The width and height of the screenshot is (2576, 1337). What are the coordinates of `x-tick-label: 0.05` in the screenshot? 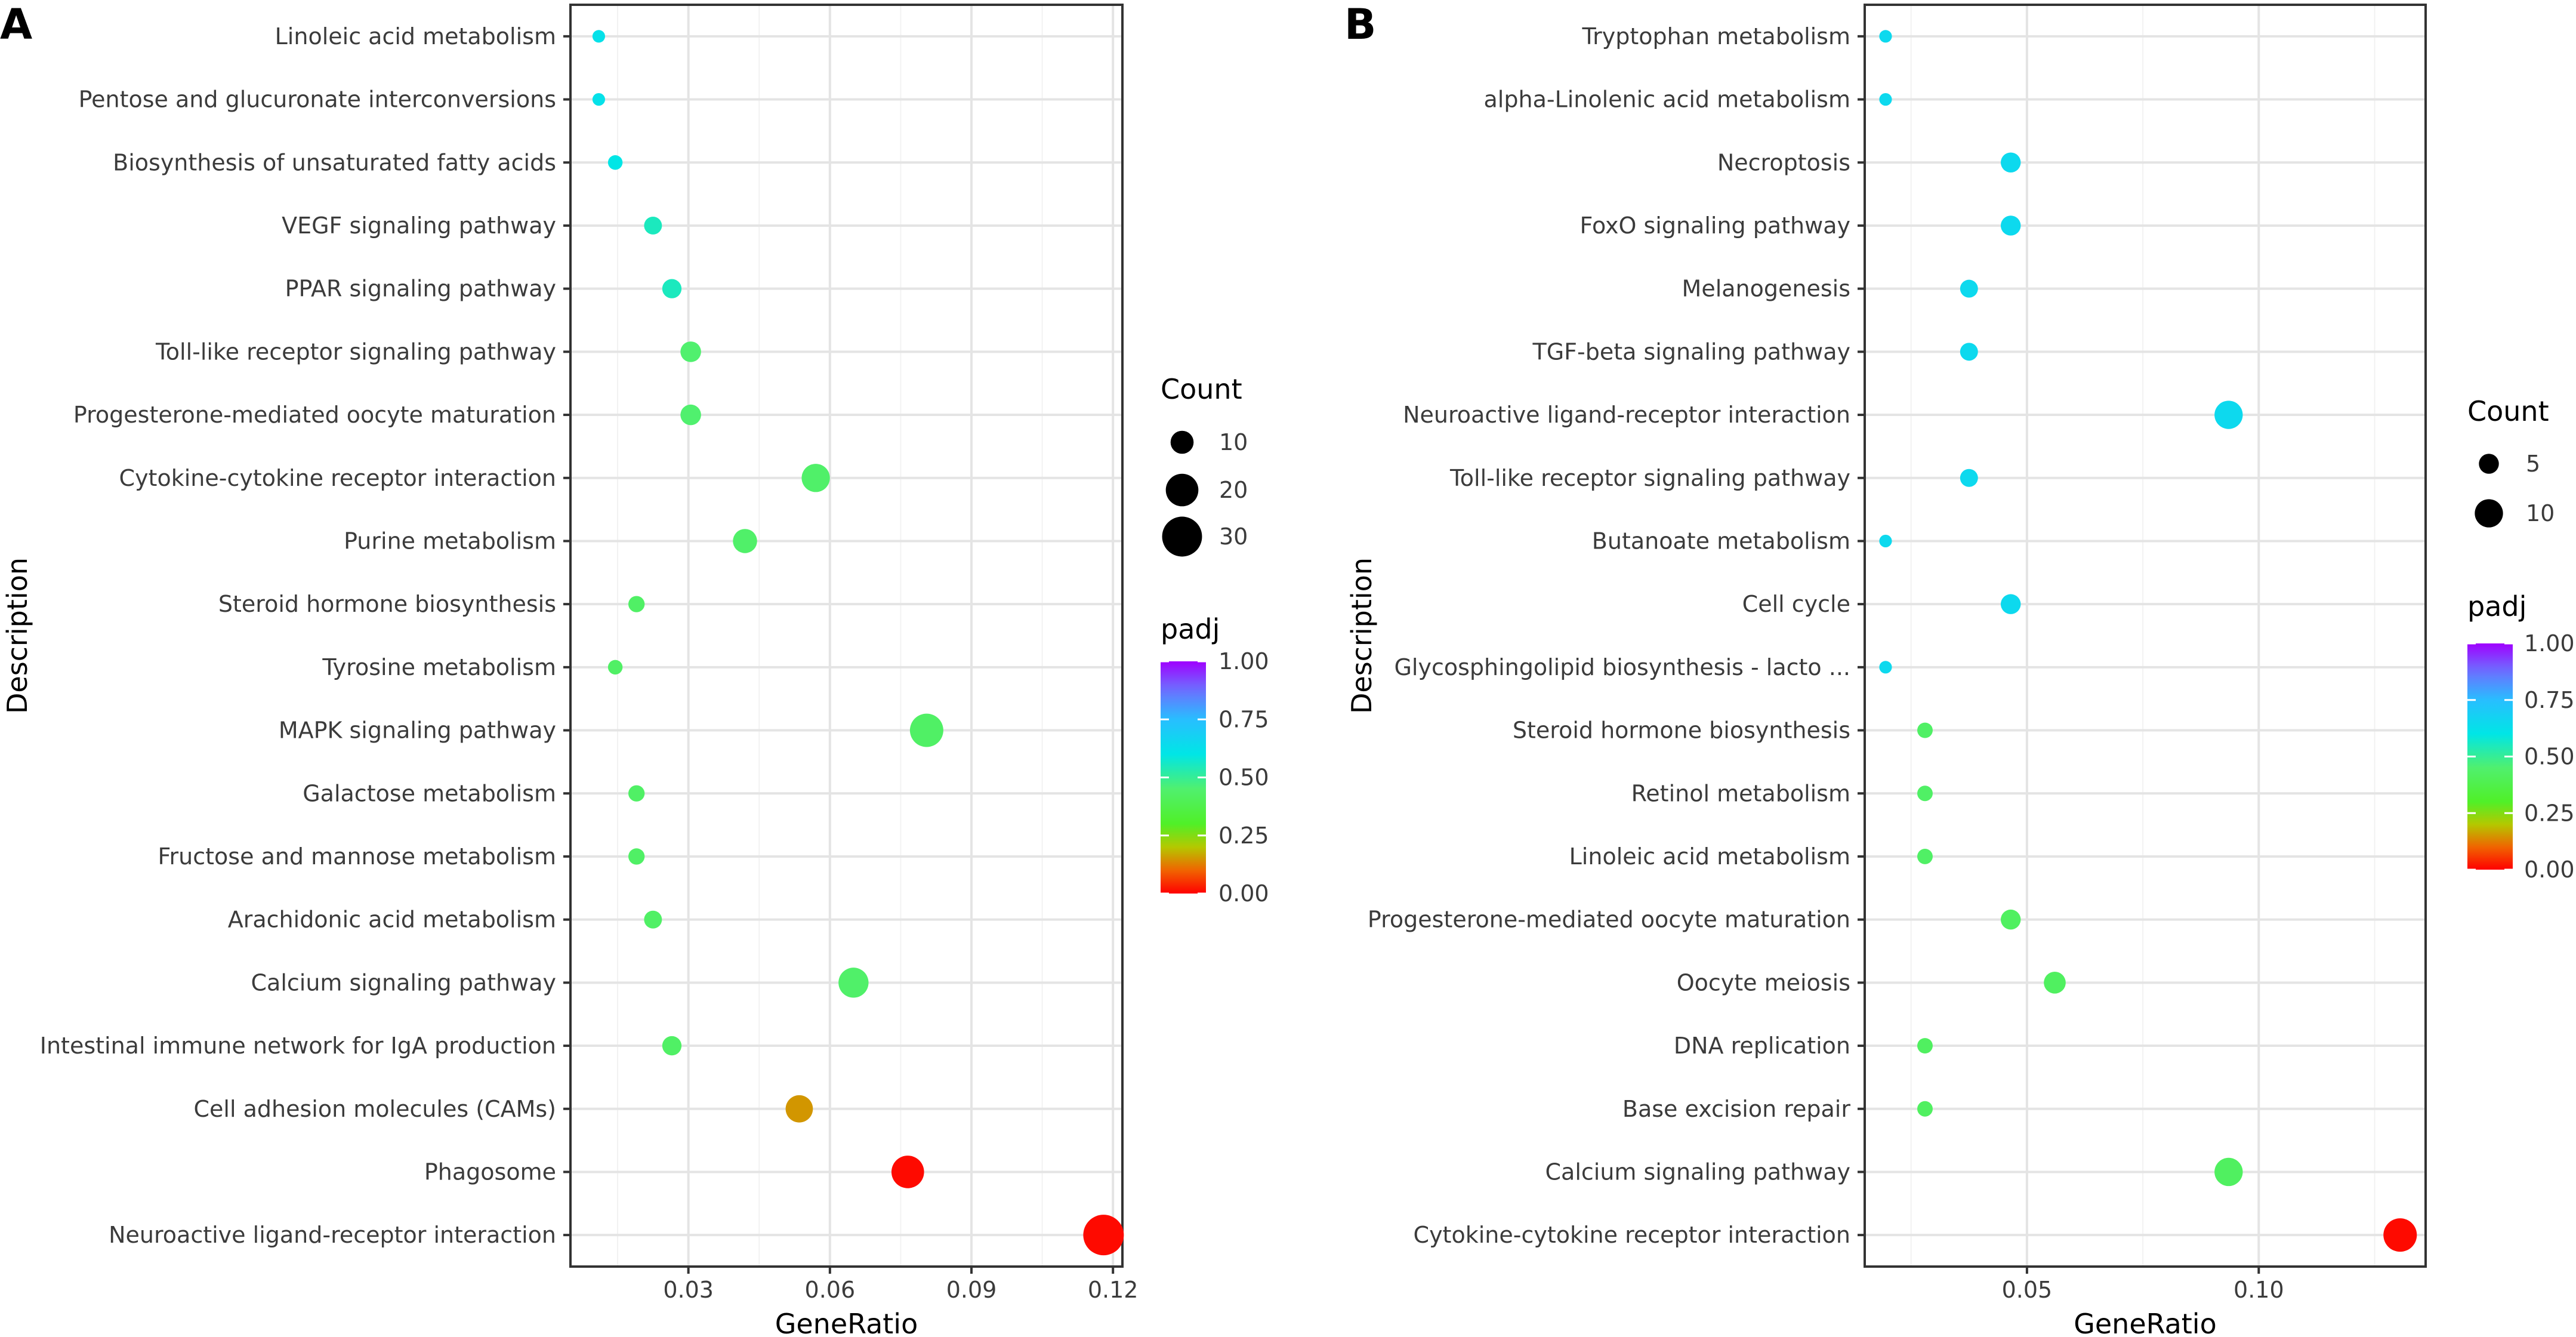 It's located at (2027, 1290).